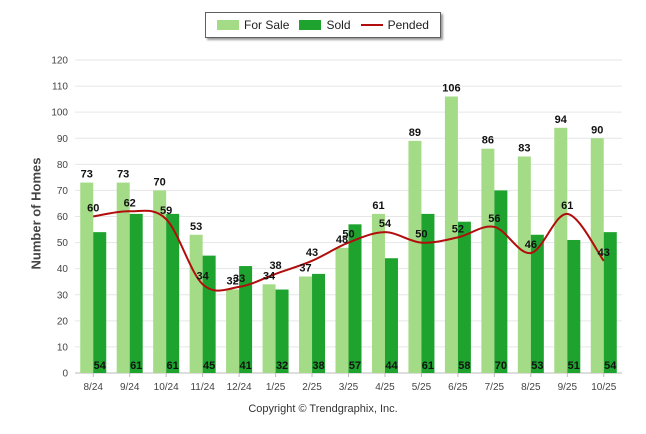  I want to click on label-pended: 50, so click(421, 235).